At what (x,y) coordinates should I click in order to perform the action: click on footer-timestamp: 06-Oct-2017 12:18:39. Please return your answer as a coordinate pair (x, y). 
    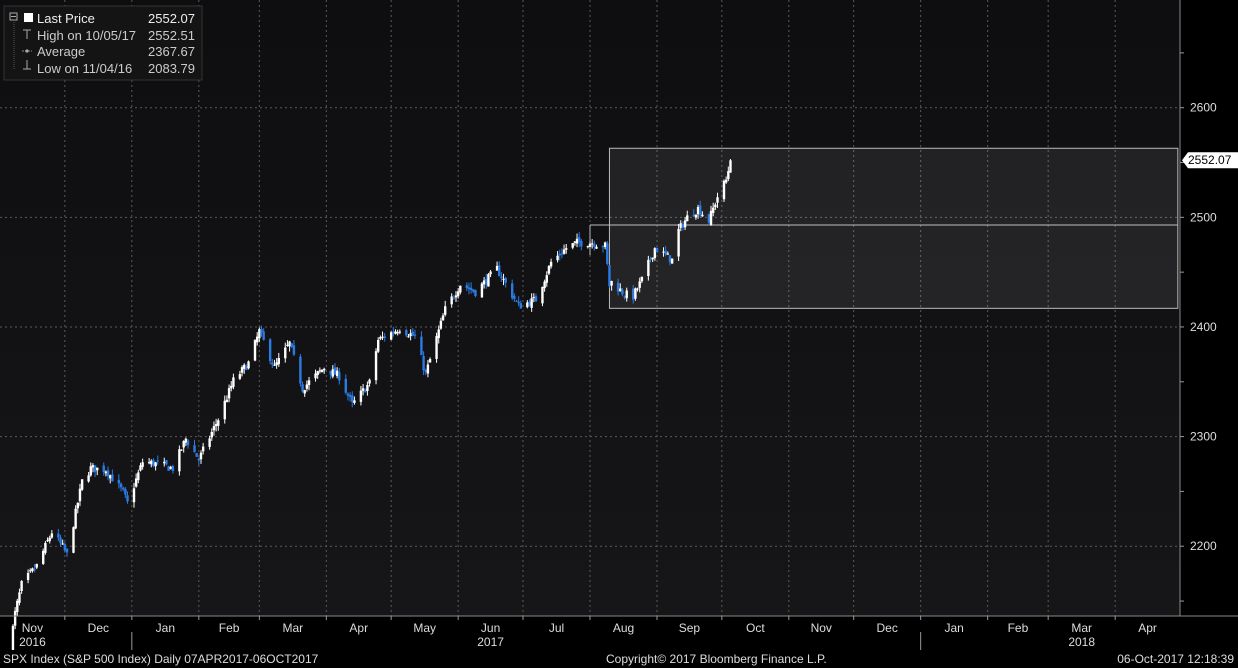
    Looking at the image, I should click on (1175, 659).